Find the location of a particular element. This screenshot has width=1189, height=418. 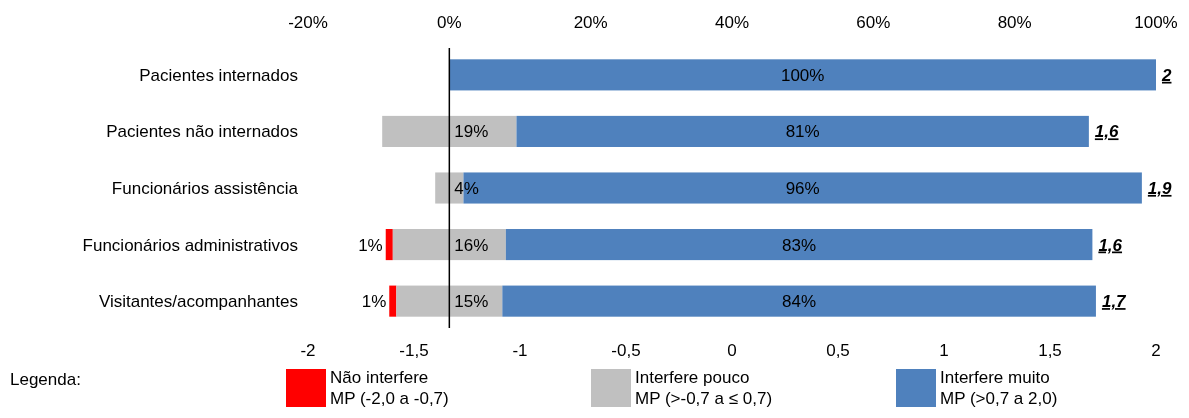

legend-label: Não interfere MP (-2,0 a -0,7) is located at coordinates (389, 388).